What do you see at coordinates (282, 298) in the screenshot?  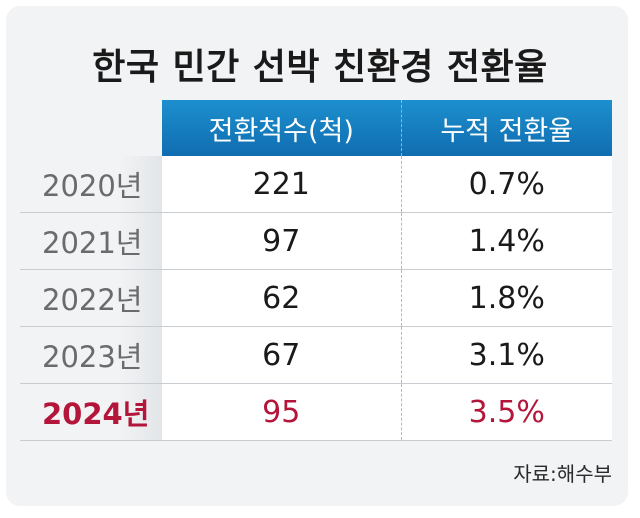 I see `row-count: 62` at bounding box center [282, 298].